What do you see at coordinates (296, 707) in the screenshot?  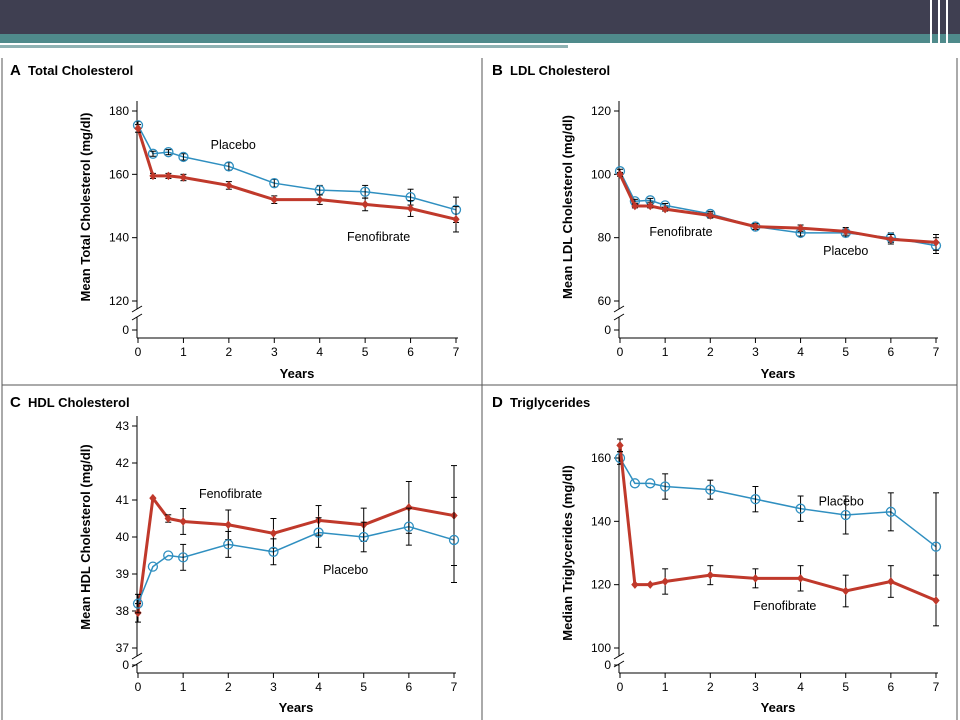 I see `x-axis-label: Years` at bounding box center [296, 707].